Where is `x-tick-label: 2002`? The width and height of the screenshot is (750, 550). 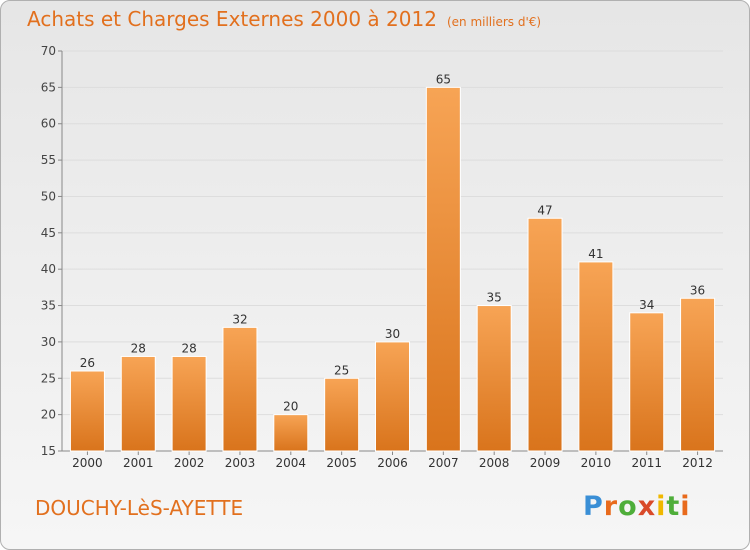
x-tick-label: 2002 is located at coordinates (189, 463).